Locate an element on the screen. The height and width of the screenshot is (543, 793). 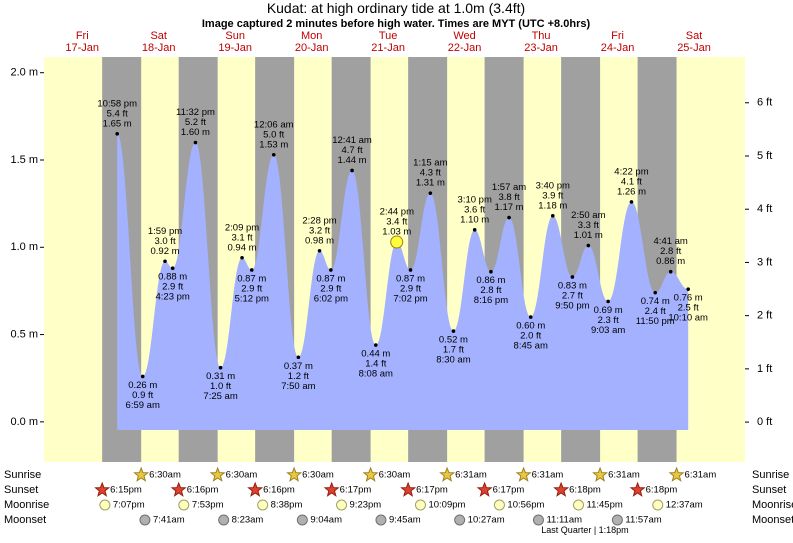
y2-tick-label: 5 ft is located at coordinates (764, 156).